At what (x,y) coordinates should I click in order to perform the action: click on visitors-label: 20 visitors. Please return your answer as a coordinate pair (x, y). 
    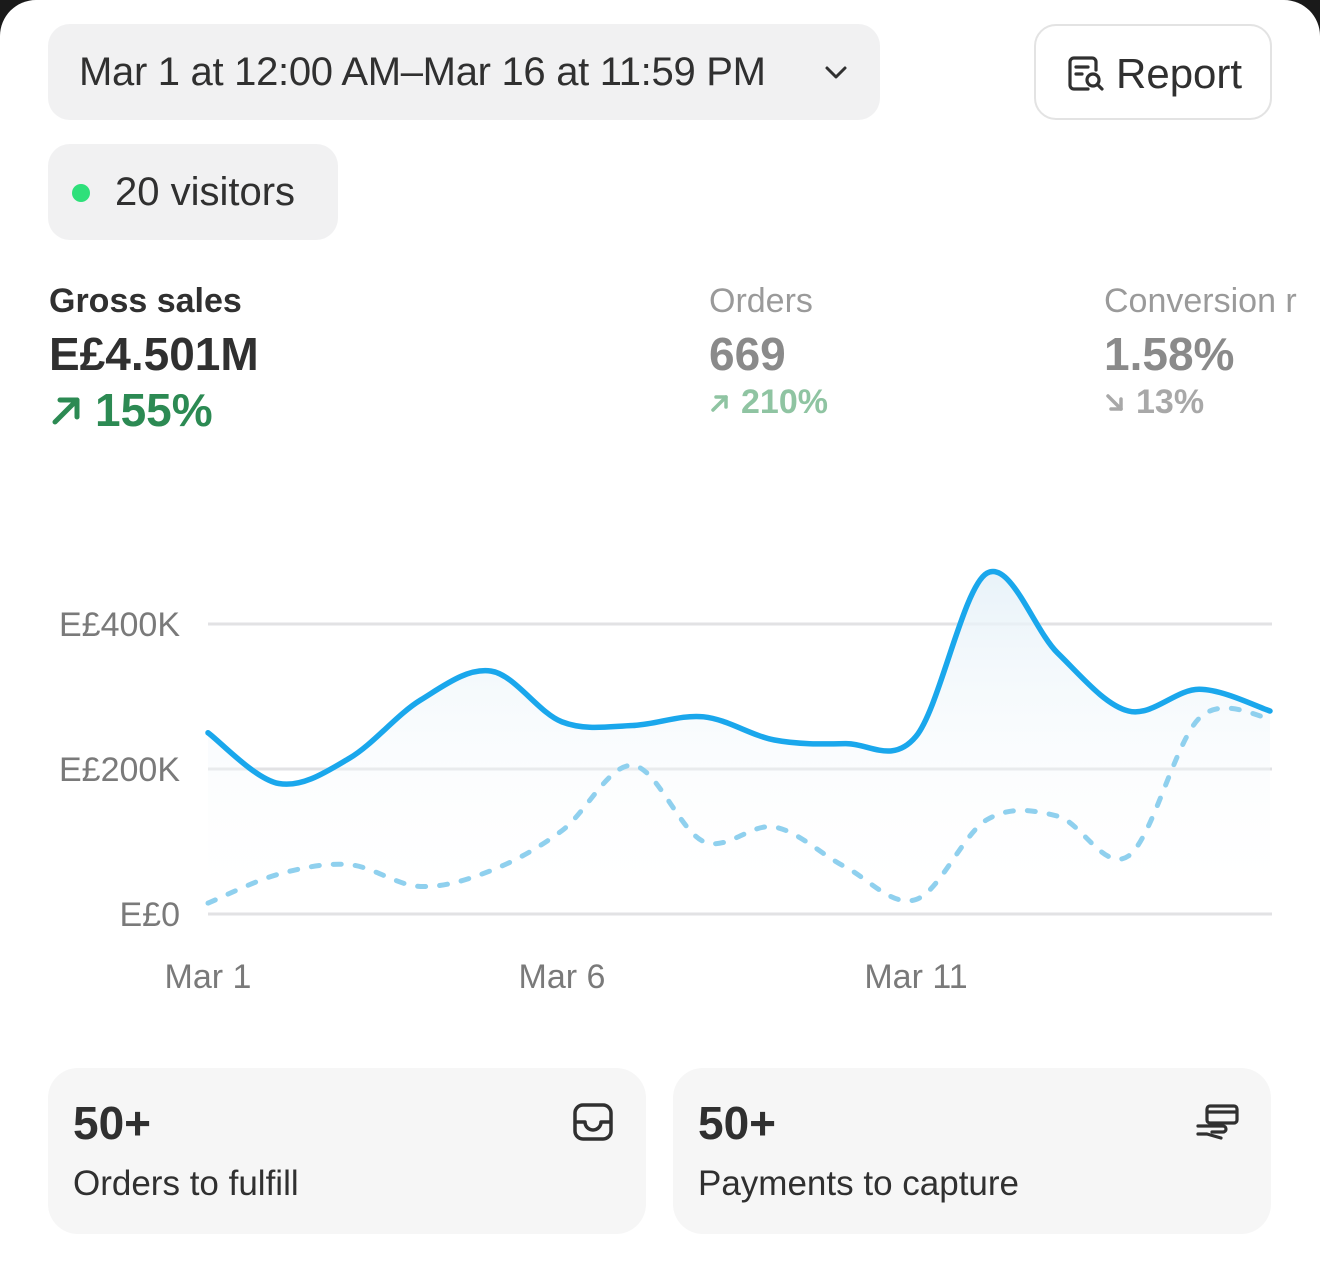
    Looking at the image, I should click on (205, 192).